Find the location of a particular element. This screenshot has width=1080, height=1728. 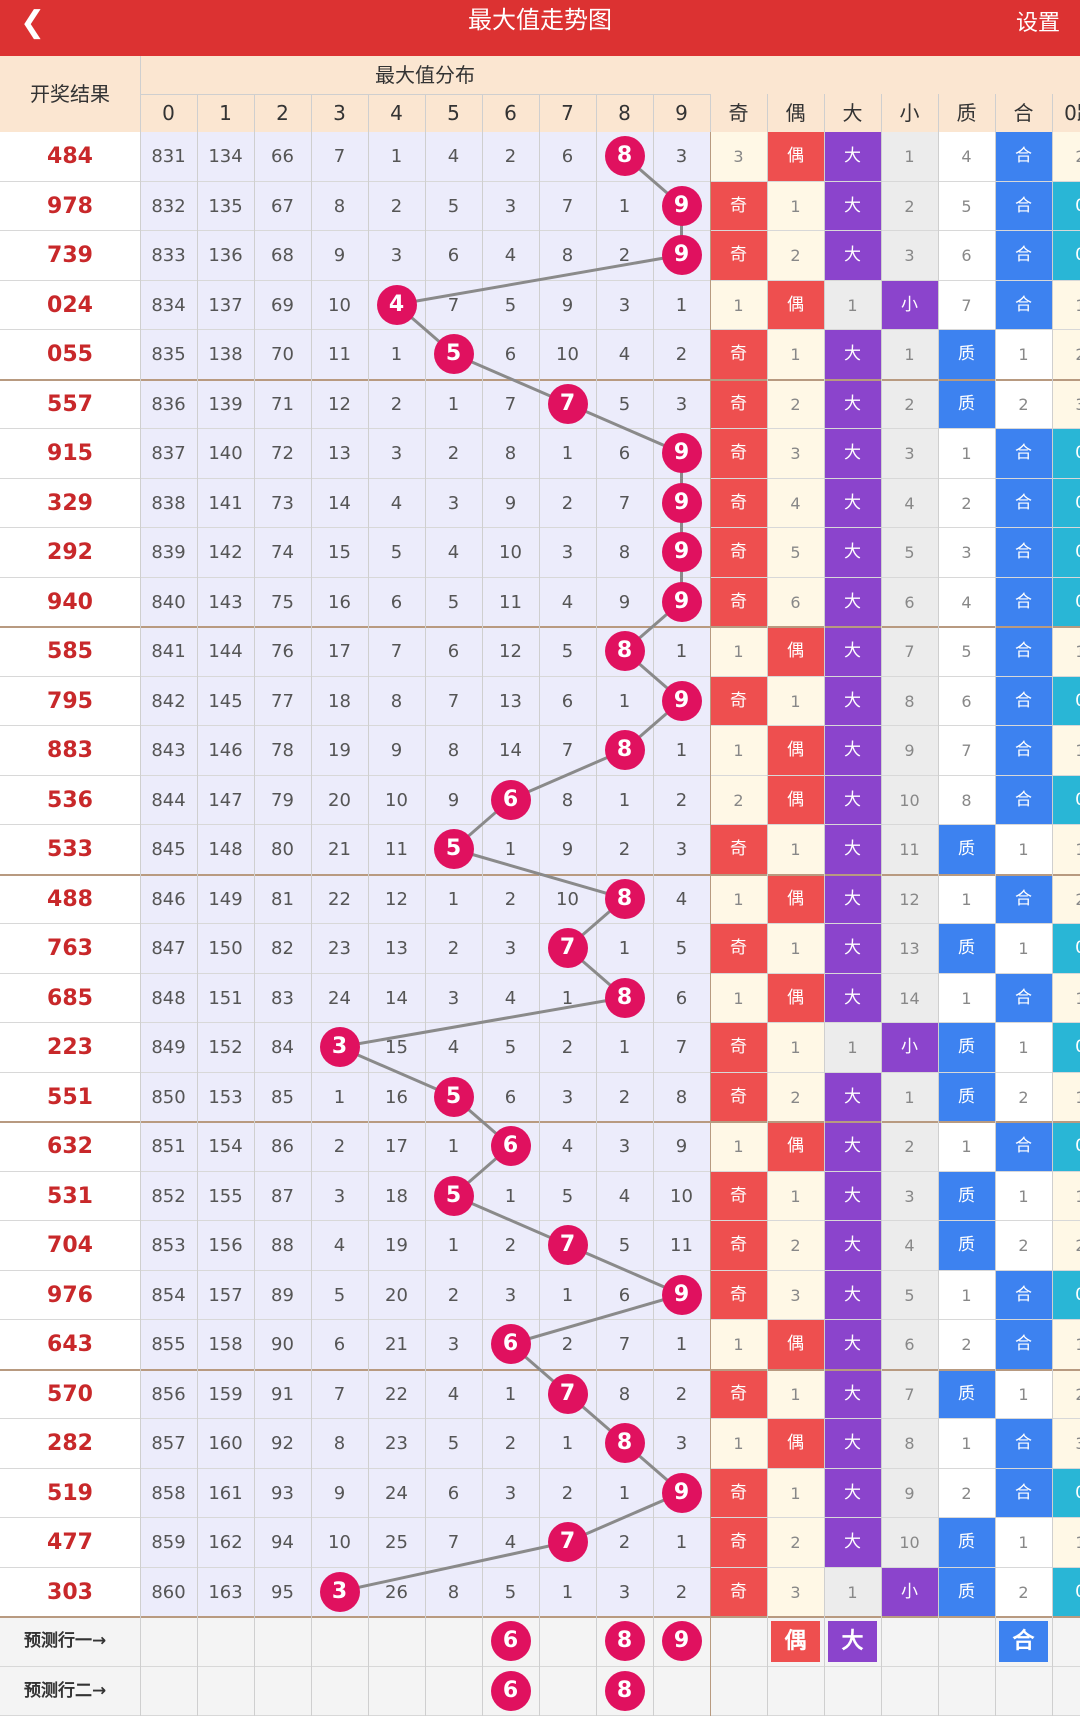

result-number: 488 is located at coordinates (70, 899).